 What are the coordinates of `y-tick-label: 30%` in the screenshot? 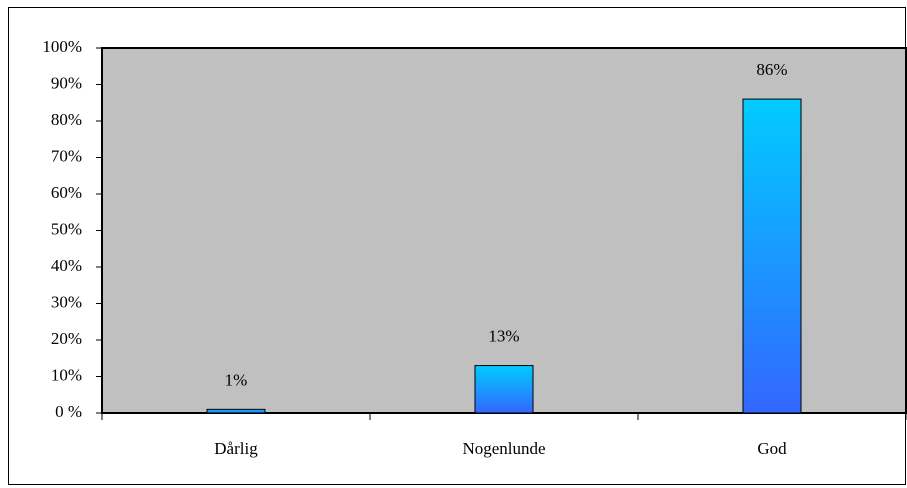 It's located at (66, 301).